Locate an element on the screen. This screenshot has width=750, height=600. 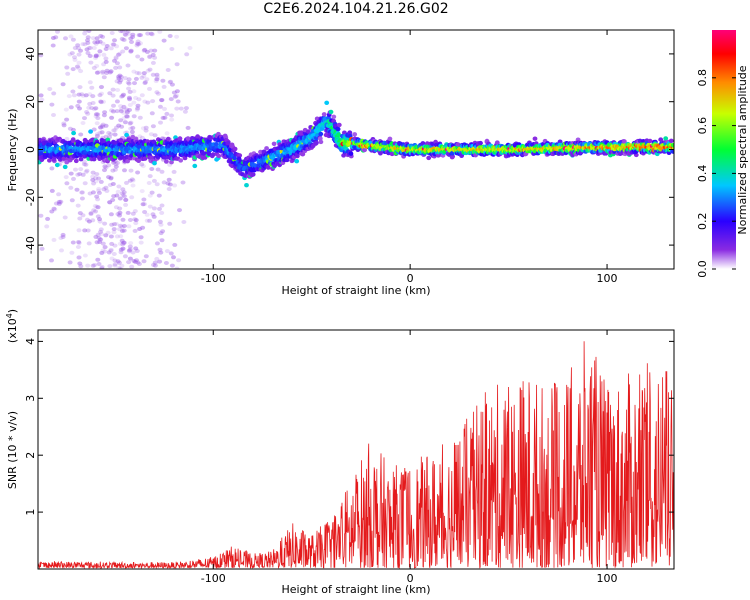
spectrogram-xtick-label: -100 is located at coordinates (213, 278).